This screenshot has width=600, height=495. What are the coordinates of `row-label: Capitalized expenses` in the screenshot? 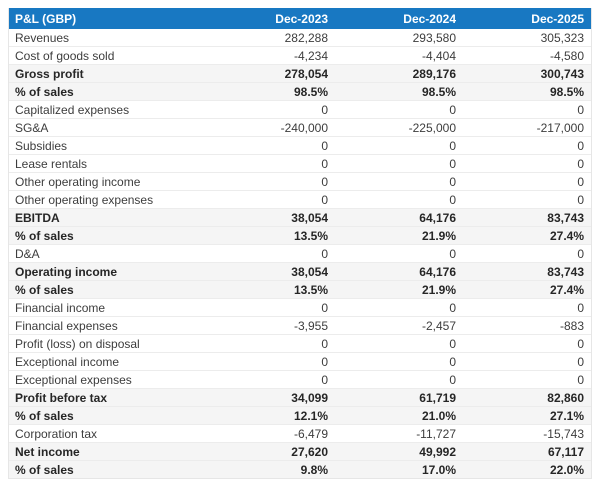 It's located at (108, 109).